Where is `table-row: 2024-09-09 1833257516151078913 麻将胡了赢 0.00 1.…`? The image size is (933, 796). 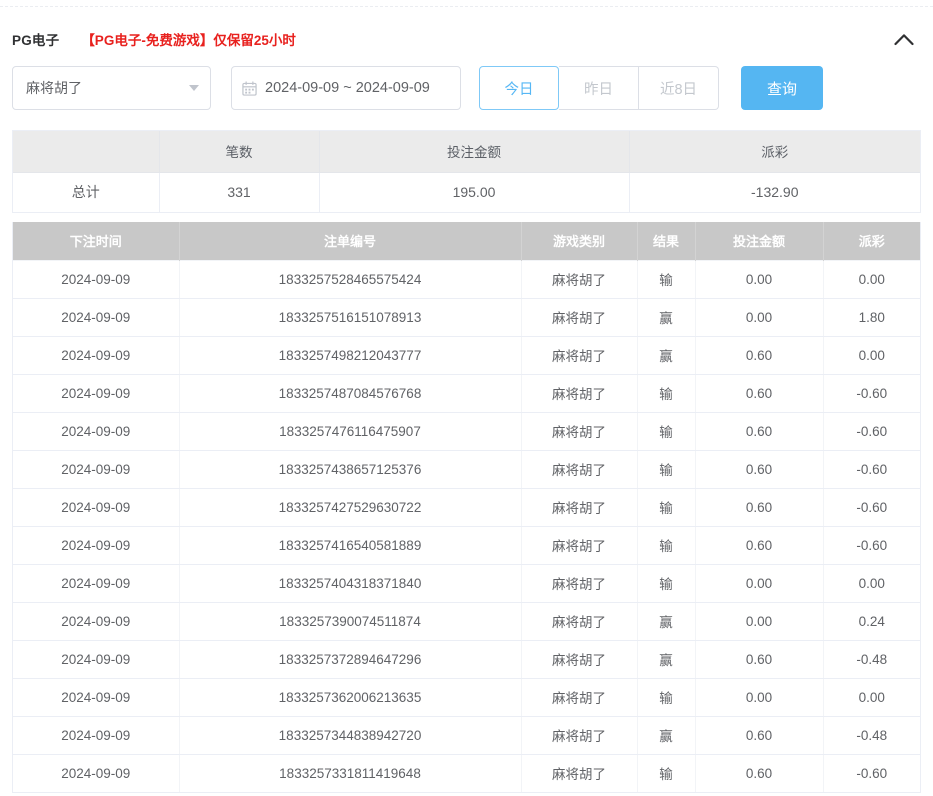 table-row: 2024-09-09 1833257516151078913 麻将胡了赢 0.00 1.… is located at coordinates (466, 317).